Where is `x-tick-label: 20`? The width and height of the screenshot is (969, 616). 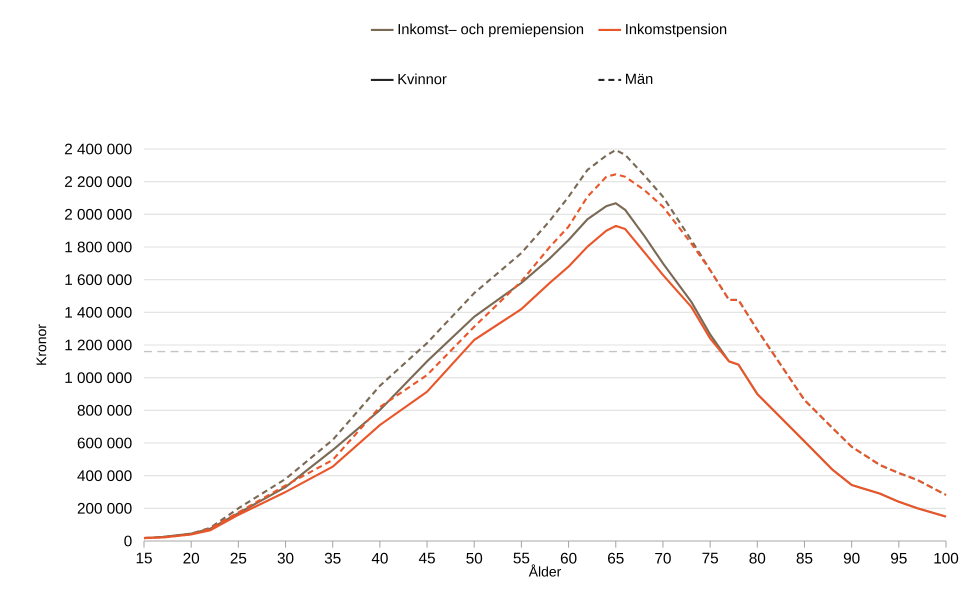 x-tick-label: 20 is located at coordinates (191, 558).